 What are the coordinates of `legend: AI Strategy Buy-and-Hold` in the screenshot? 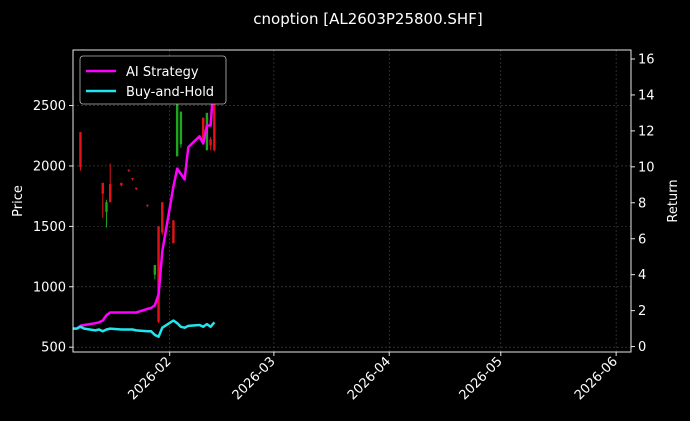 It's located at (153, 80).